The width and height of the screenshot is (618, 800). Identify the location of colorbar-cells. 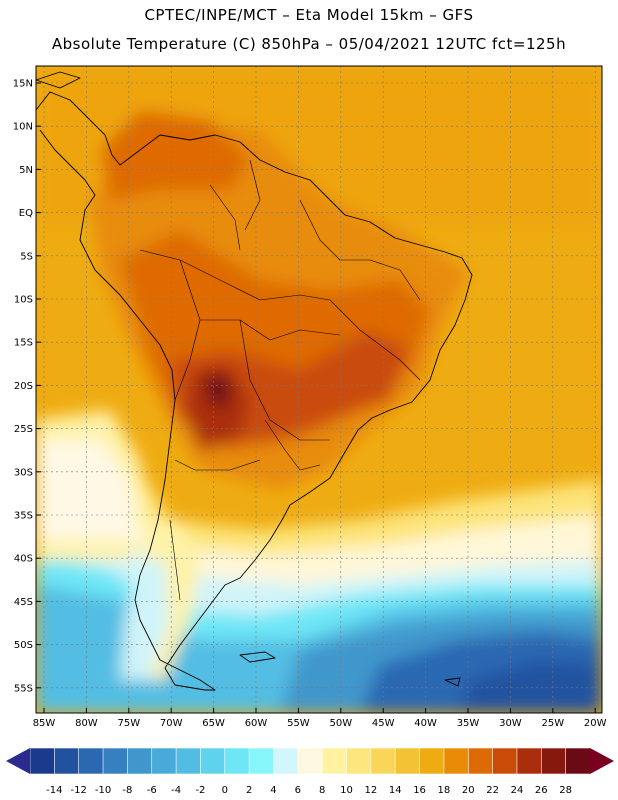
(310, 761).